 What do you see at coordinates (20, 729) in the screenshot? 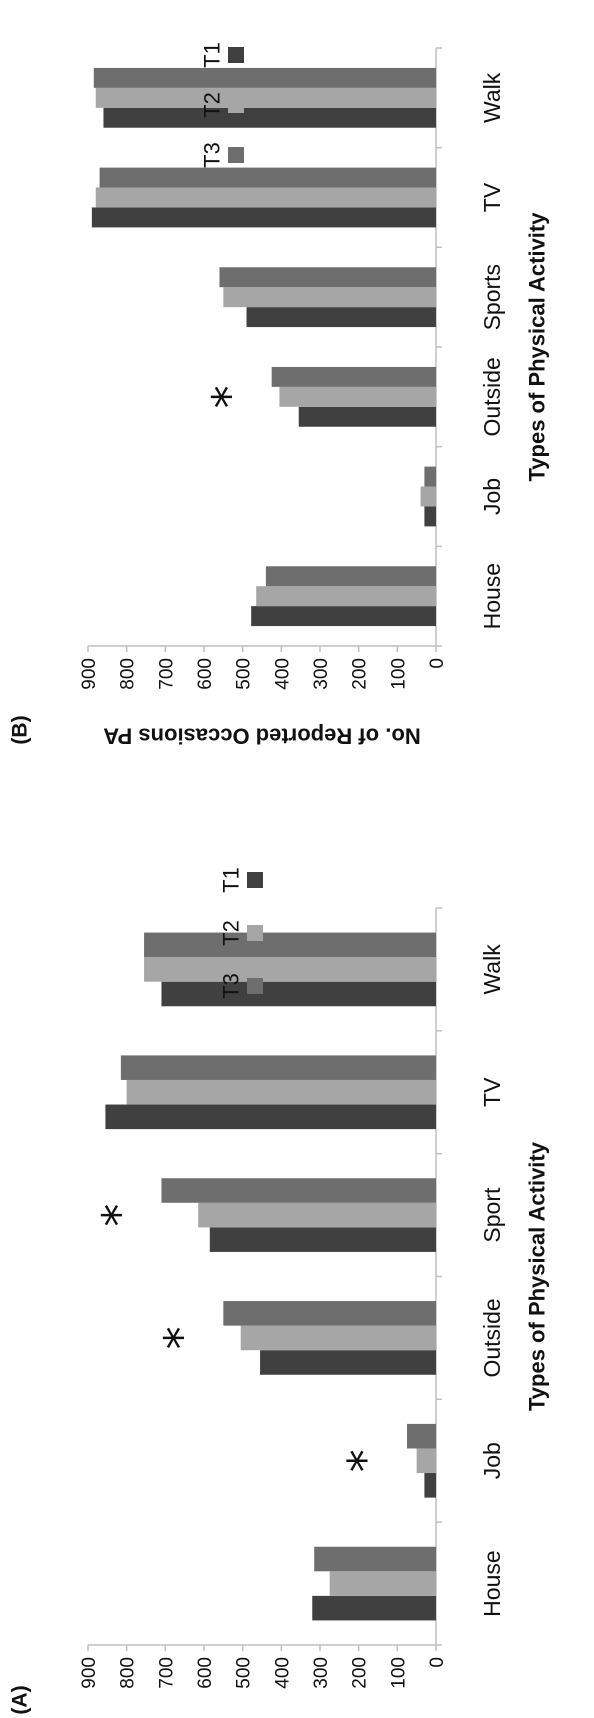
I see `panel-label: (B)` at bounding box center [20, 729].